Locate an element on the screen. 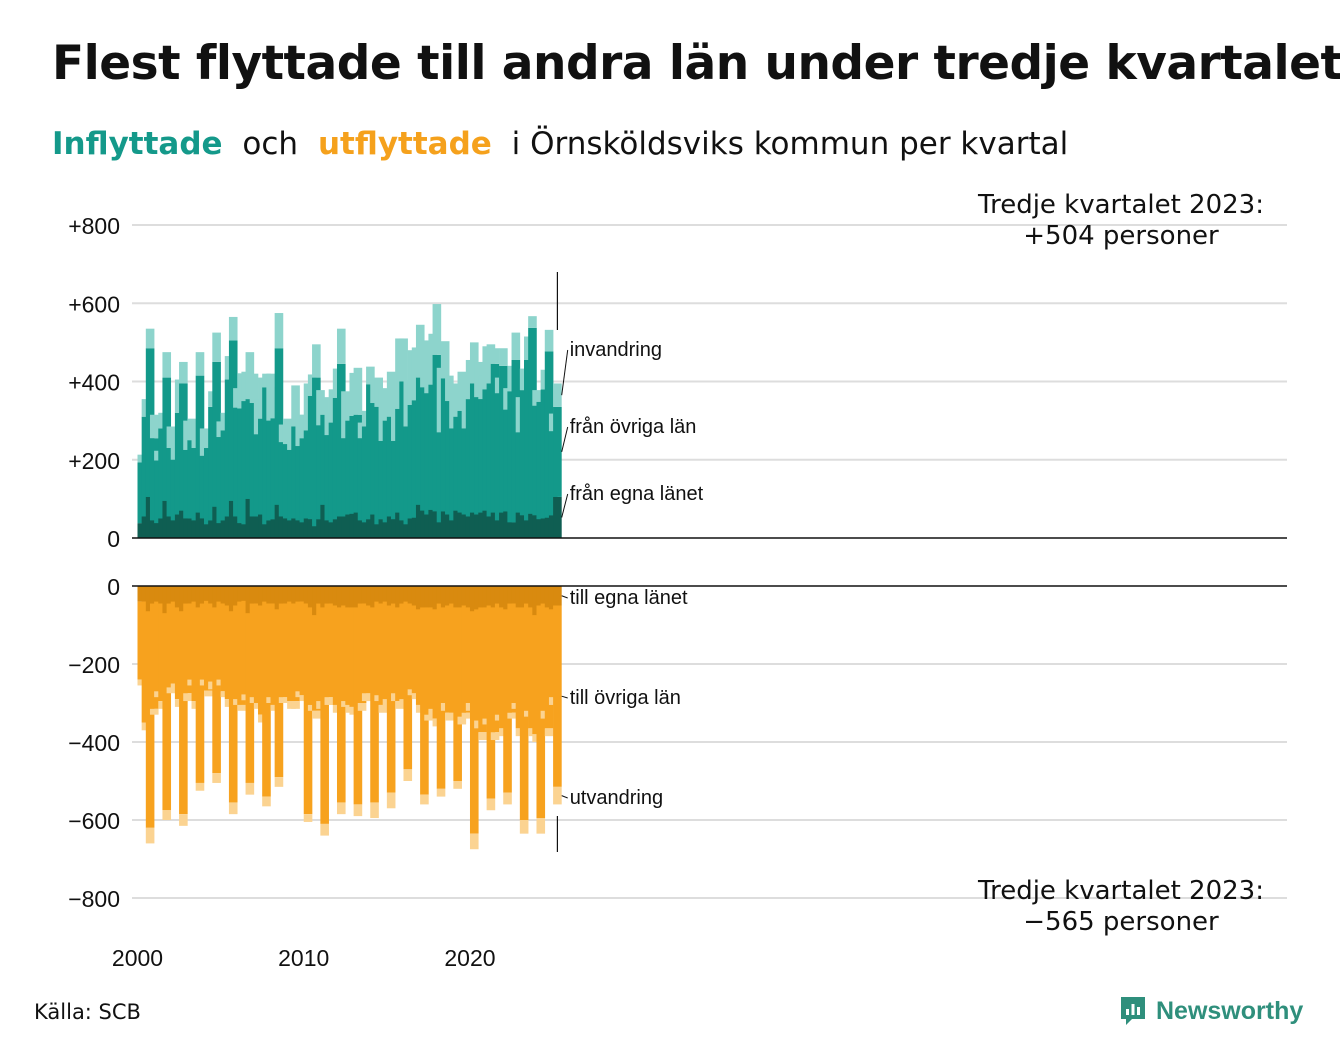 The width and height of the screenshot is (1340, 1060). subtitle-utflyttade: utflyttade is located at coordinates (404, 144).